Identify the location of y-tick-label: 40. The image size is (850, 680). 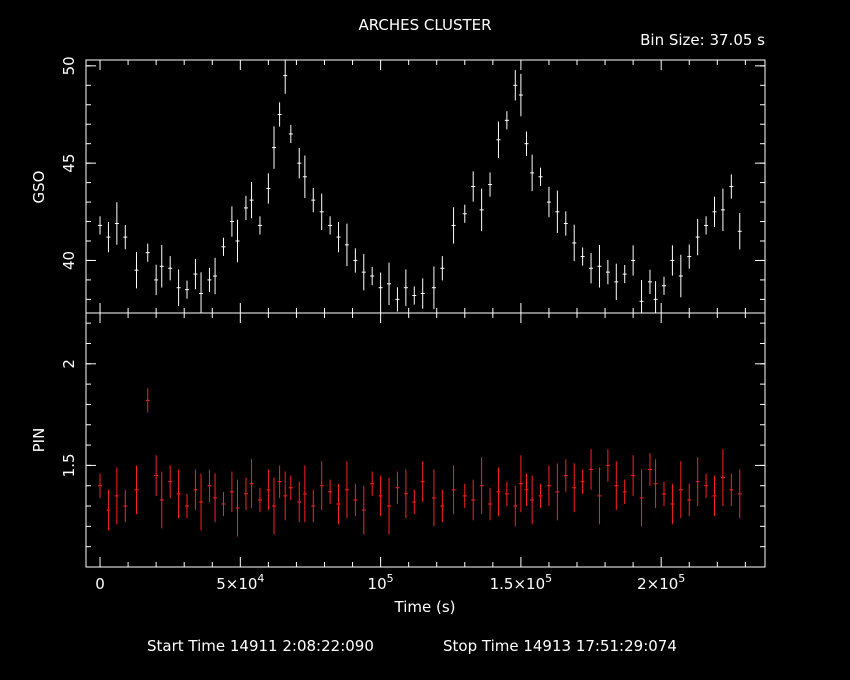
(69, 260).